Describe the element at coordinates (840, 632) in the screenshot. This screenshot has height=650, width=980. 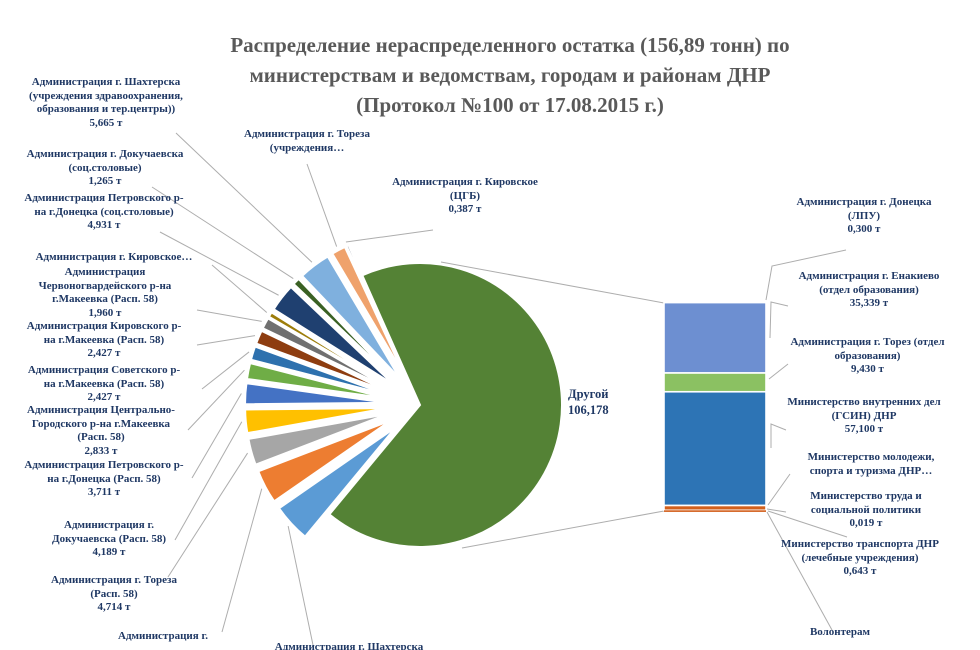
I see `bar-segment-label: Волонтерам` at that location.